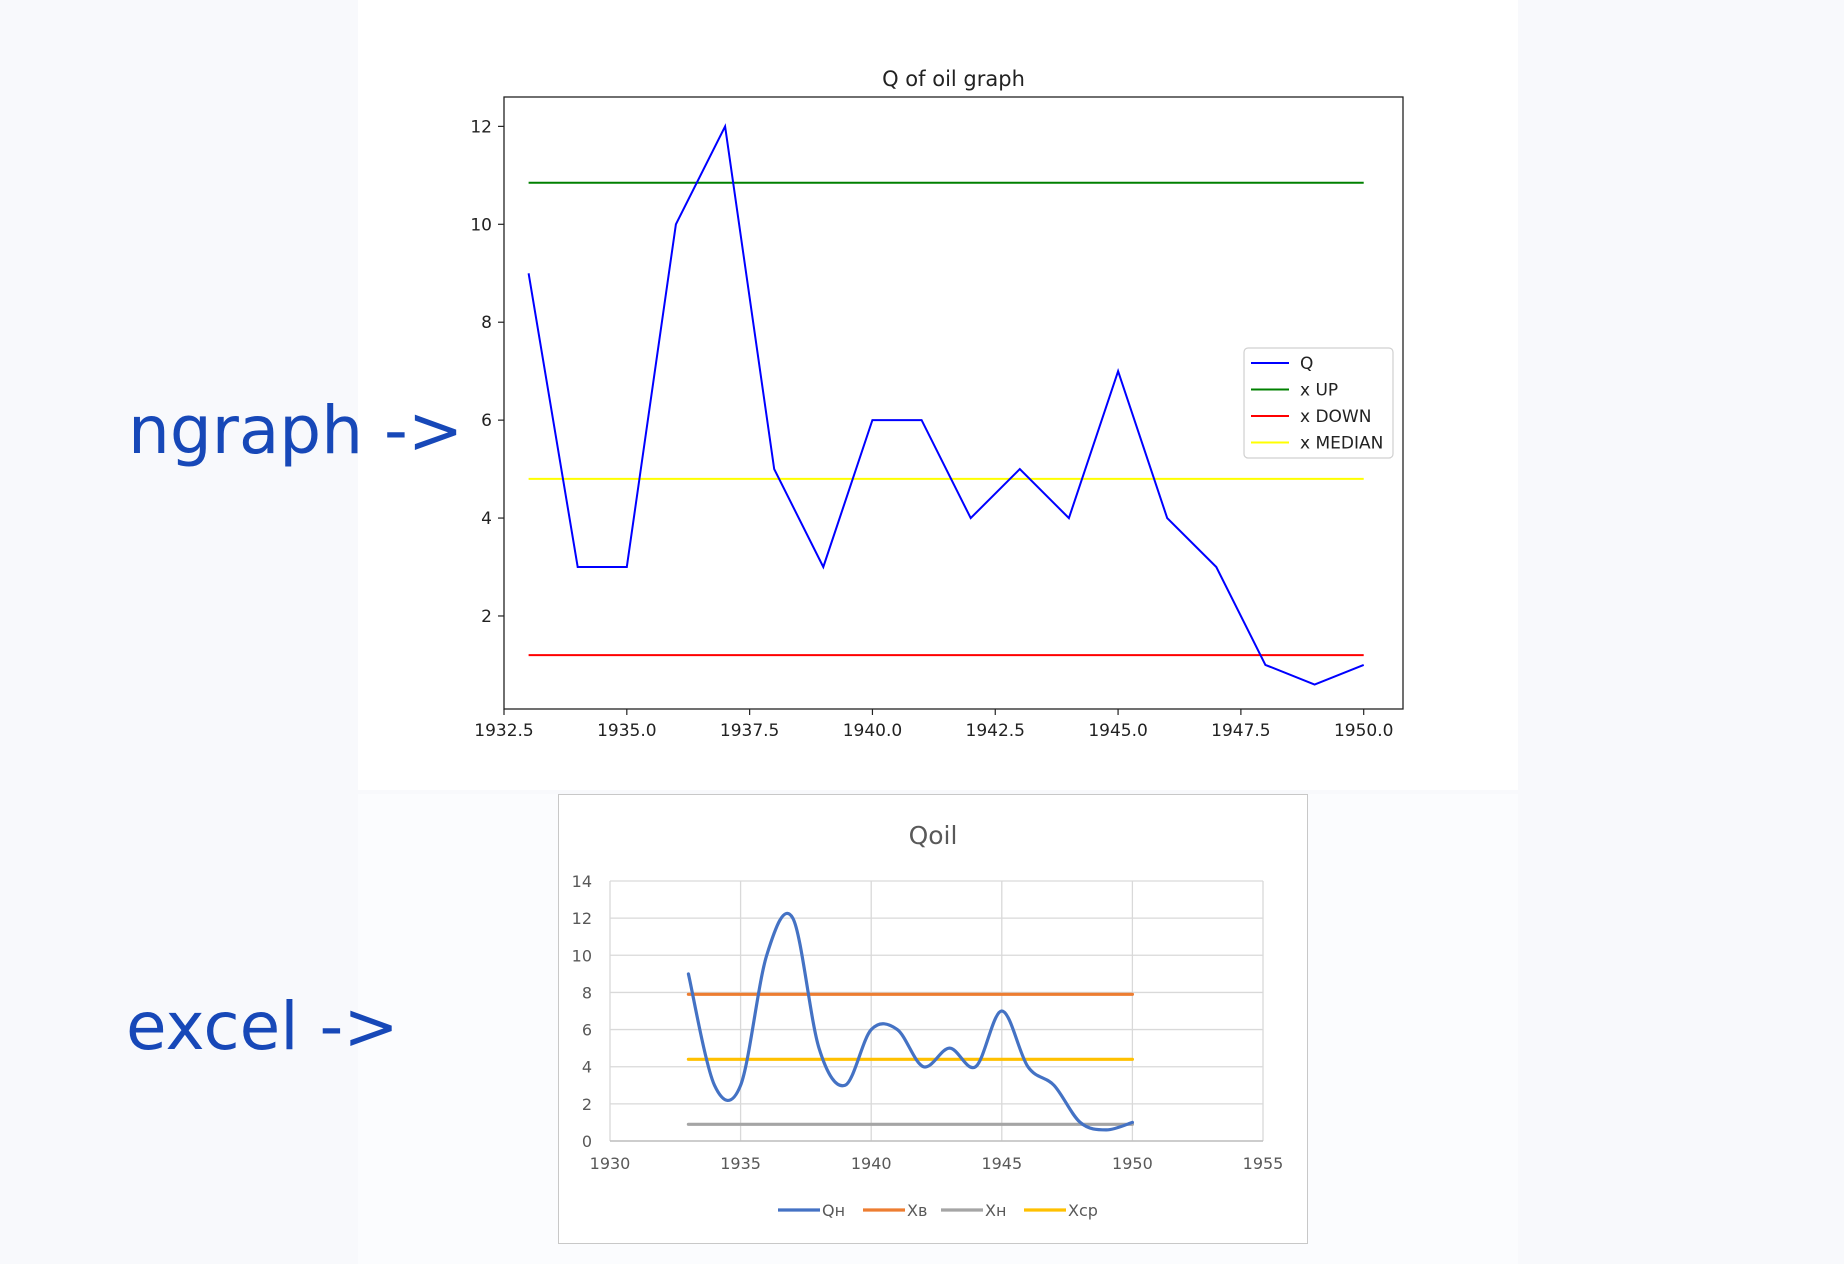 This screenshot has height=1264, width=1844. Describe the element at coordinates (587, 992) in the screenshot. I see `excel-y-tick-label: 8` at that location.